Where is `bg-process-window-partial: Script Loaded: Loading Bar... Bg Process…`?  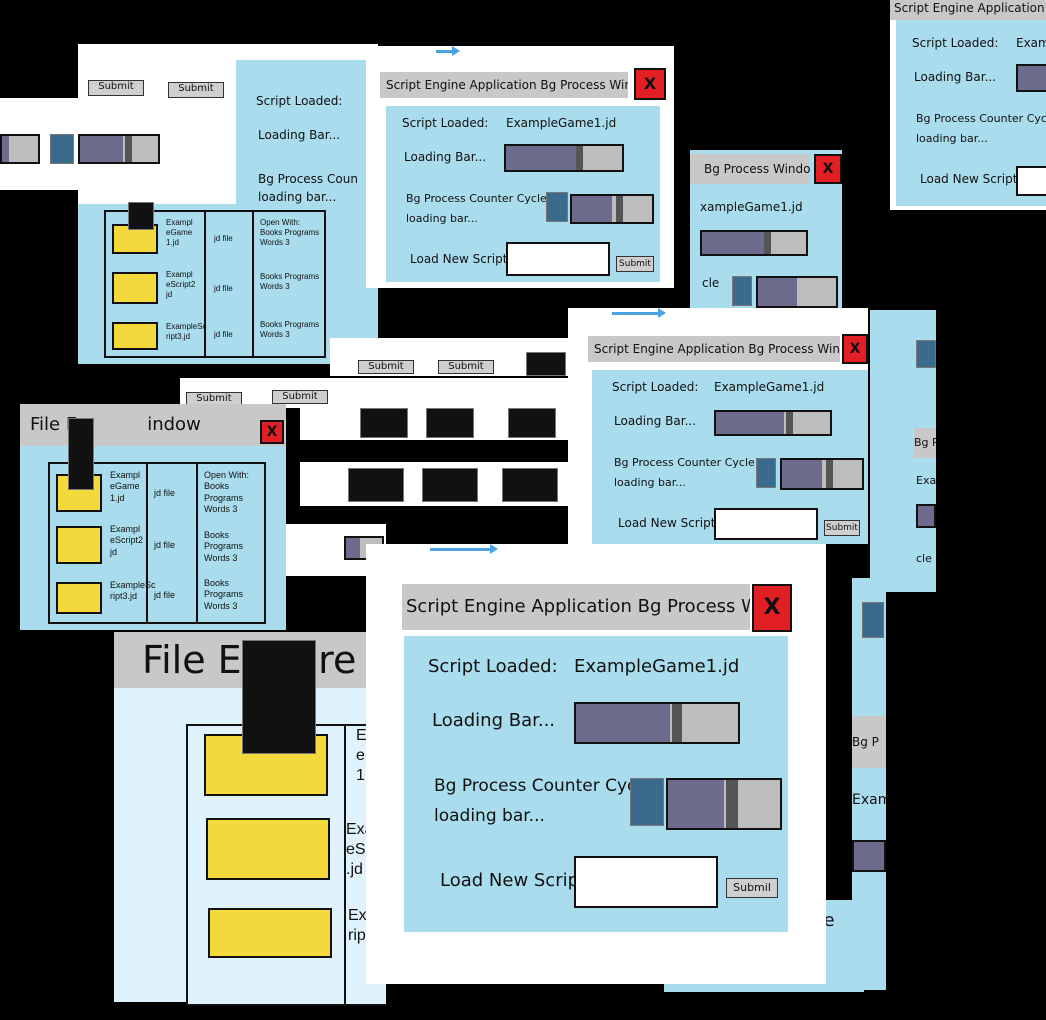 bg-process-window-partial: Script Loaded: Loading Bar... Bg Process… is located at coordinates (311, 135).